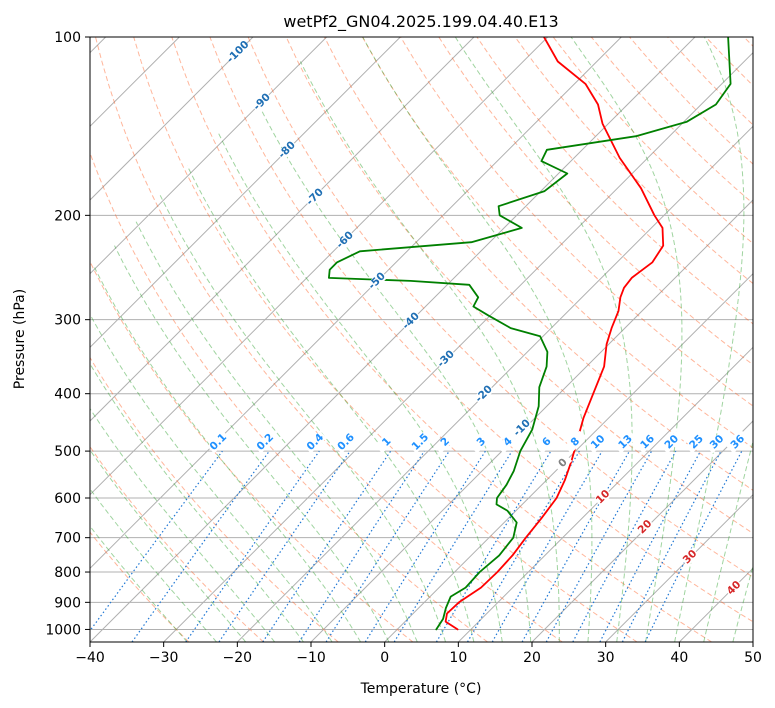 The width and height of the screenshot is (775, 708). Describe the element at coordinates (90, 658) in the screenshot. I see `x-tick-label: −40` at that location.